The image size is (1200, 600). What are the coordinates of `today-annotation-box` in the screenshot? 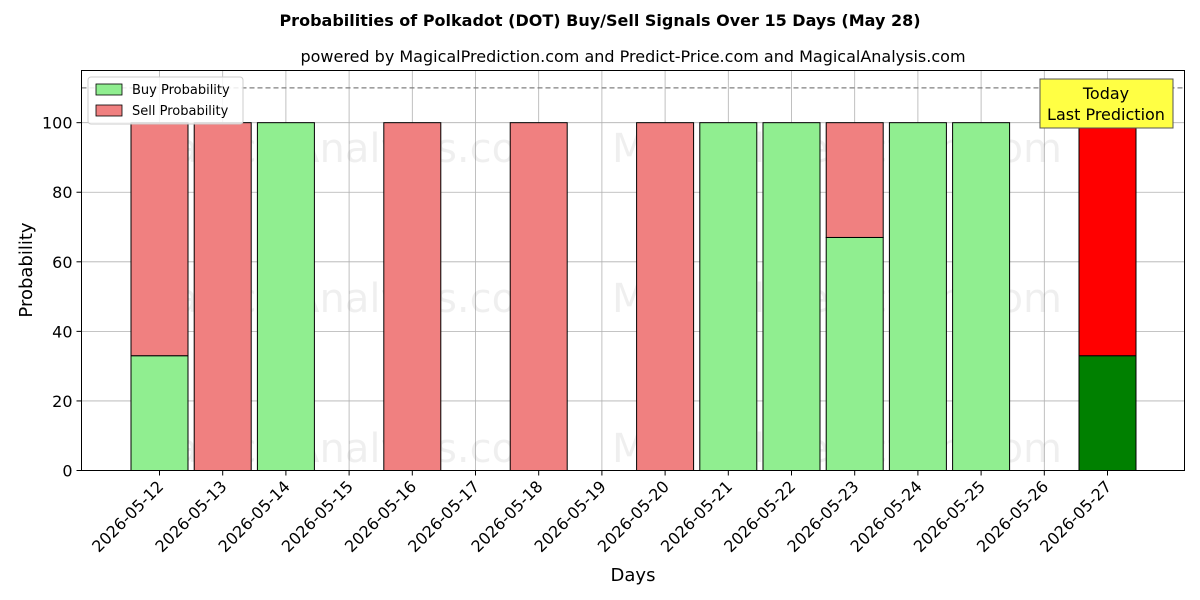 It's located at (1106, 103).